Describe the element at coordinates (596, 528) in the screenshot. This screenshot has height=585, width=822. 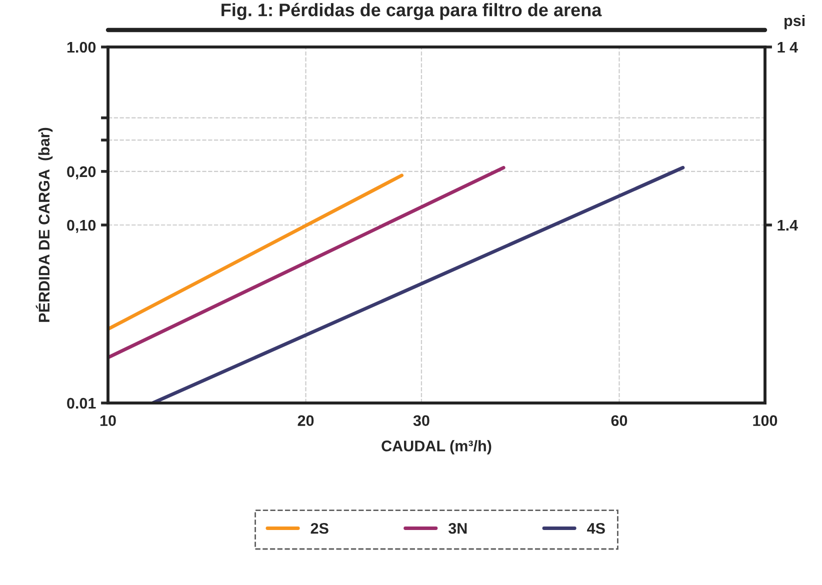
I see `legend-label: 4S` at that location.